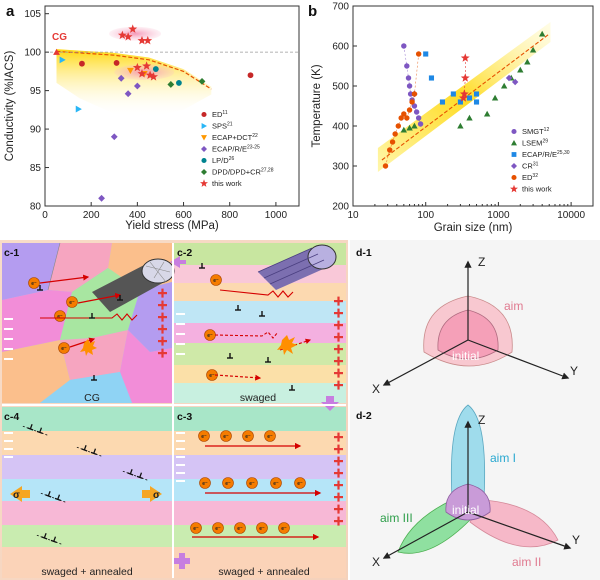  What do you see at coordinates (376, 389) in the screenshot?
I see `d1-x-label: X` at bounding box center [376, 389].